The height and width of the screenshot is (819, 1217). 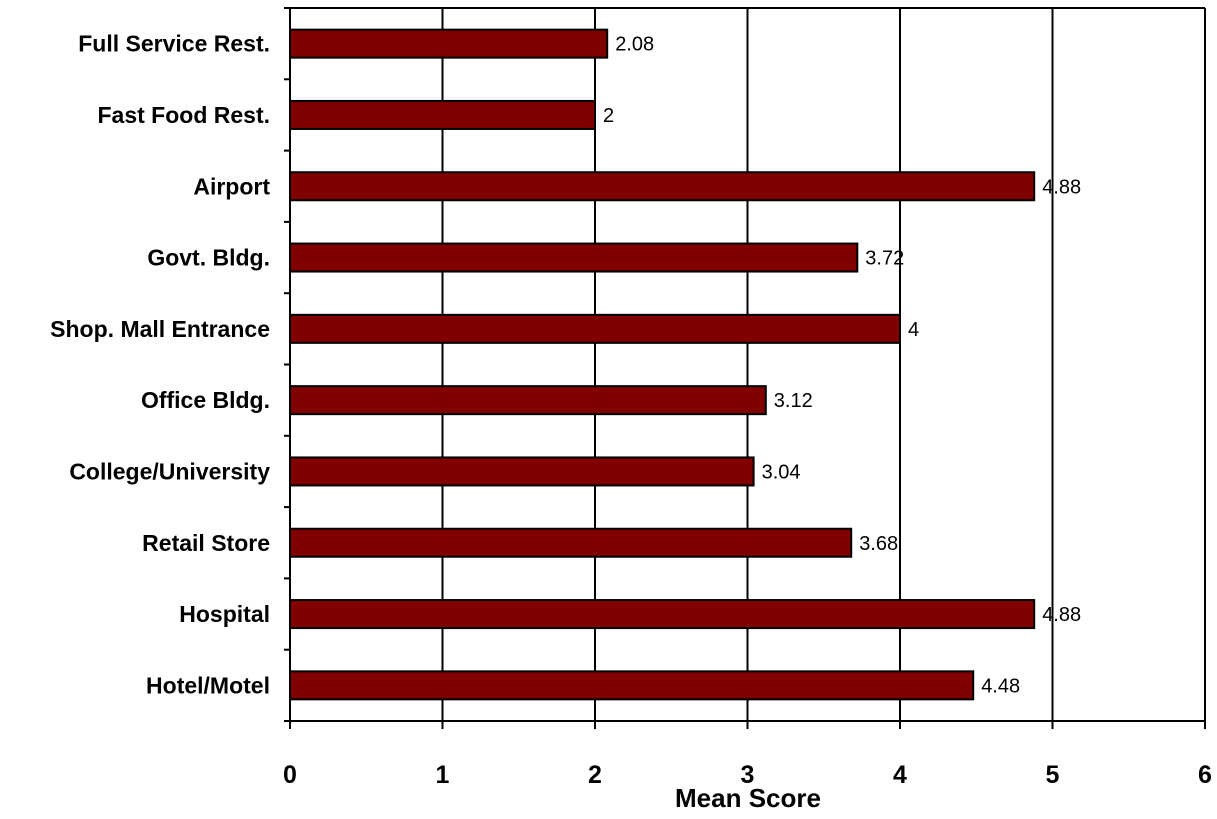 I want to click on category-label-2: Airport, so click(x=231, y=186).